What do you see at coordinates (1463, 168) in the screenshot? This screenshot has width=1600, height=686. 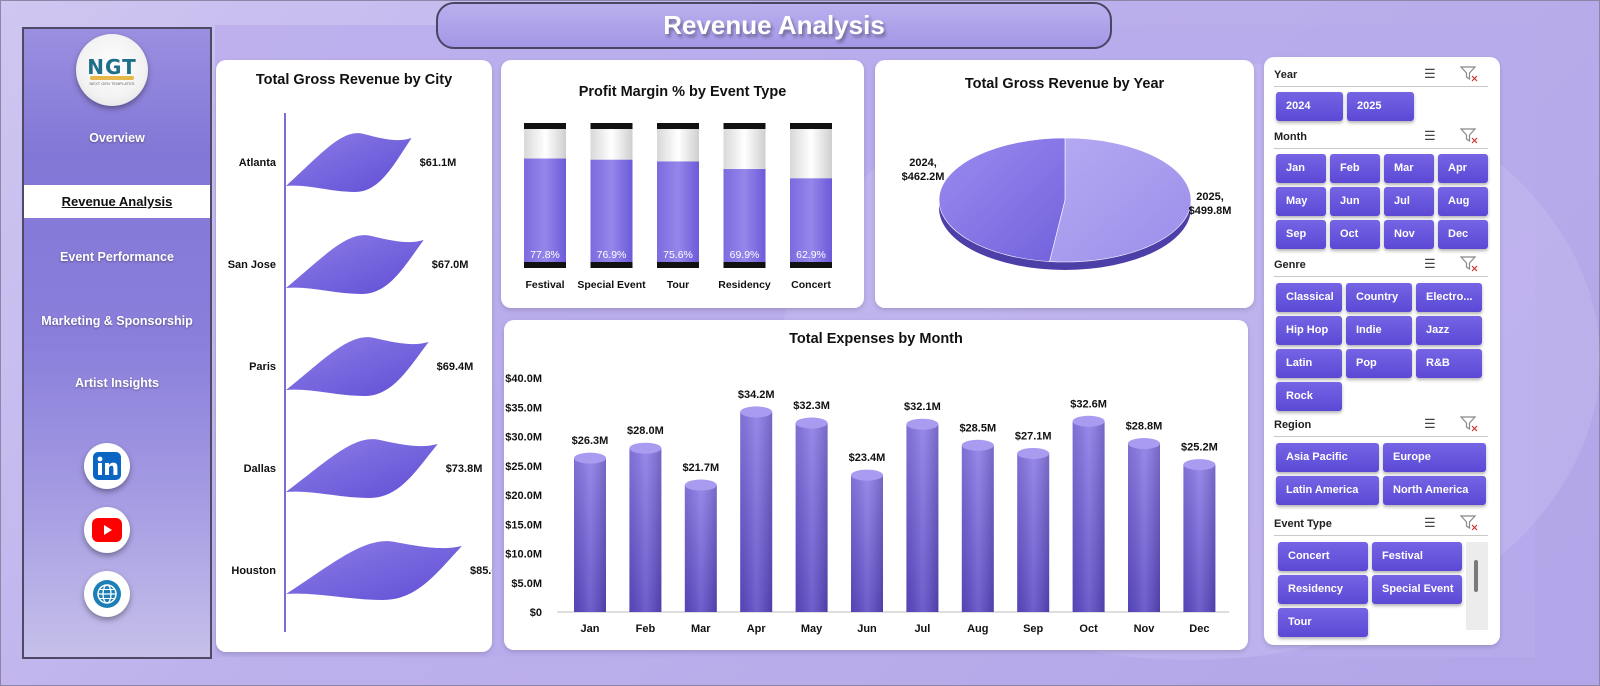 I see `slicer-button-month: Apr` at bounding box center [1463, 168].